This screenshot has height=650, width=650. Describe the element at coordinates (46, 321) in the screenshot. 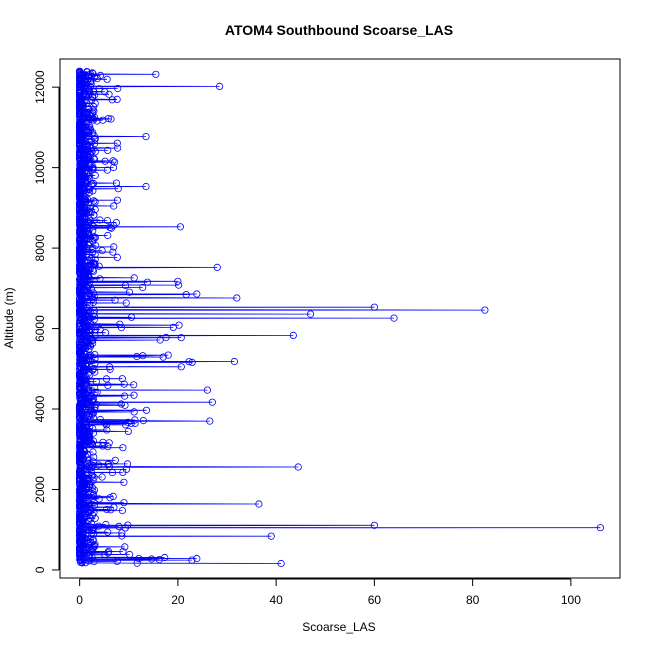

I see `y-axis: 0 2000 4000 6000 8000 10000 12000` at that location.